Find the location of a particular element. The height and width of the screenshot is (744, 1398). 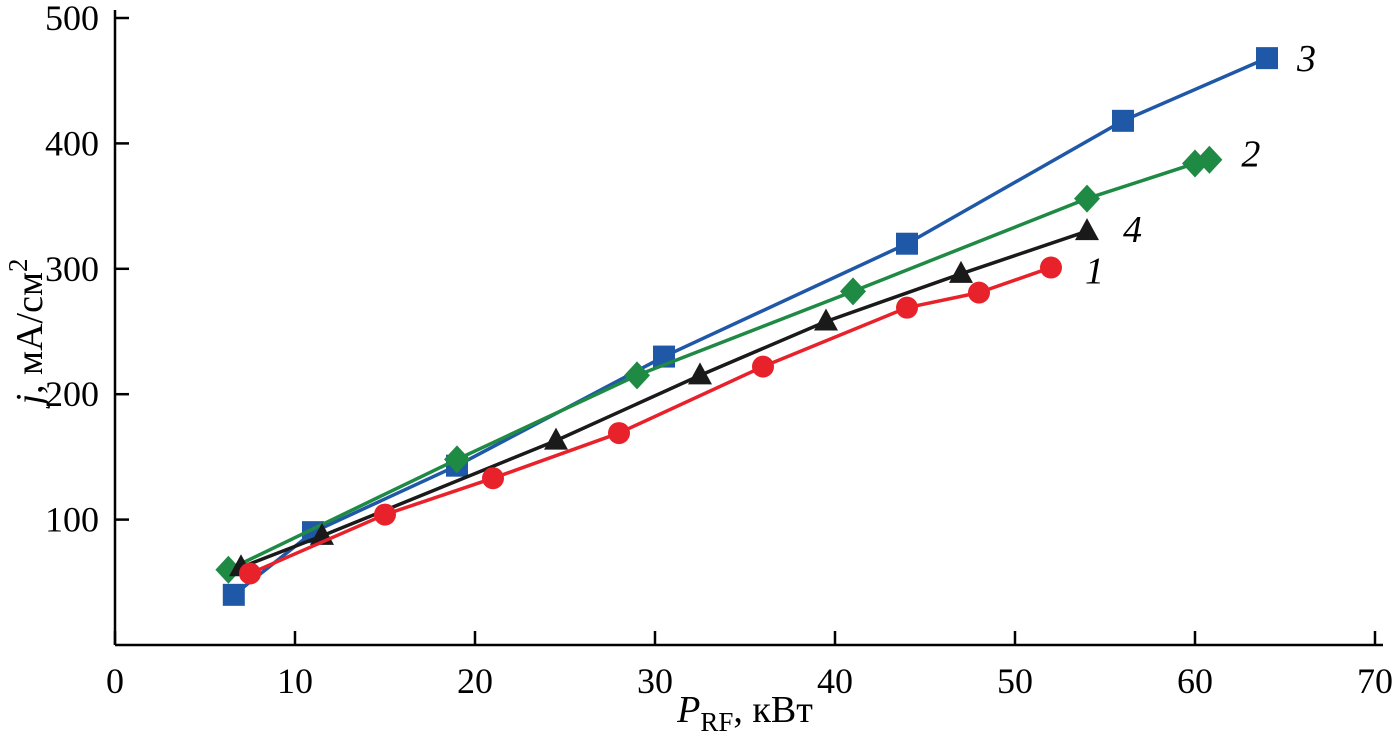

x-axis-title: PRF, кВт is located at coordinates (744, 713).